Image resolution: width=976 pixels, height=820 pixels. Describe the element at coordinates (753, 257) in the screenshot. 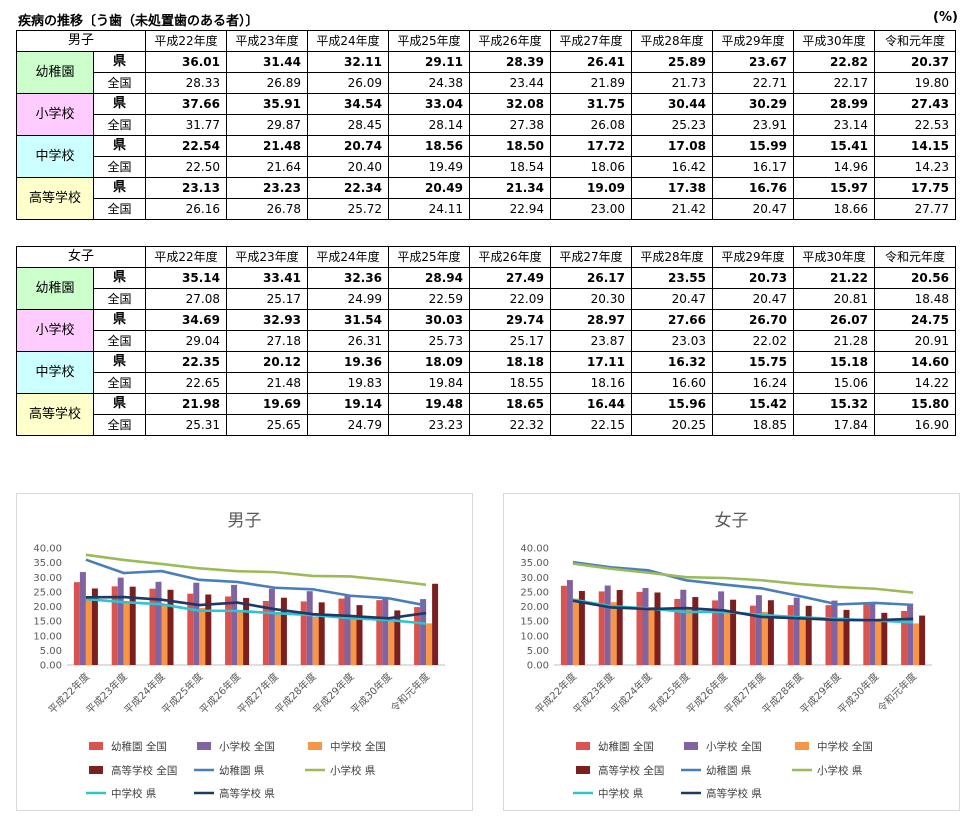

I see `year-header: 平成29年度` at that location.